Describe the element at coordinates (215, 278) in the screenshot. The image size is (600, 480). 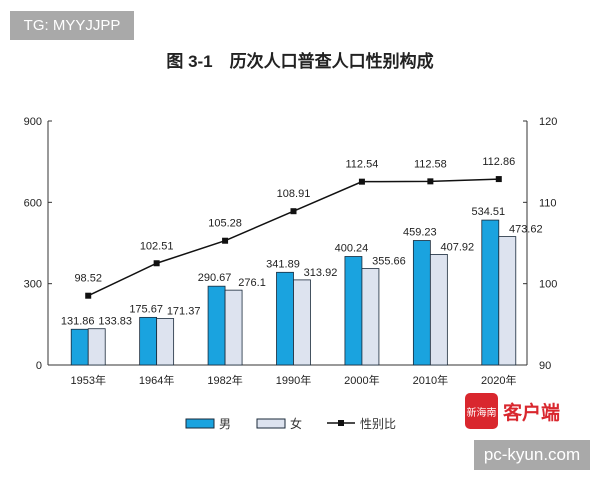
I see `bar-label-male: 290.67` at that location.